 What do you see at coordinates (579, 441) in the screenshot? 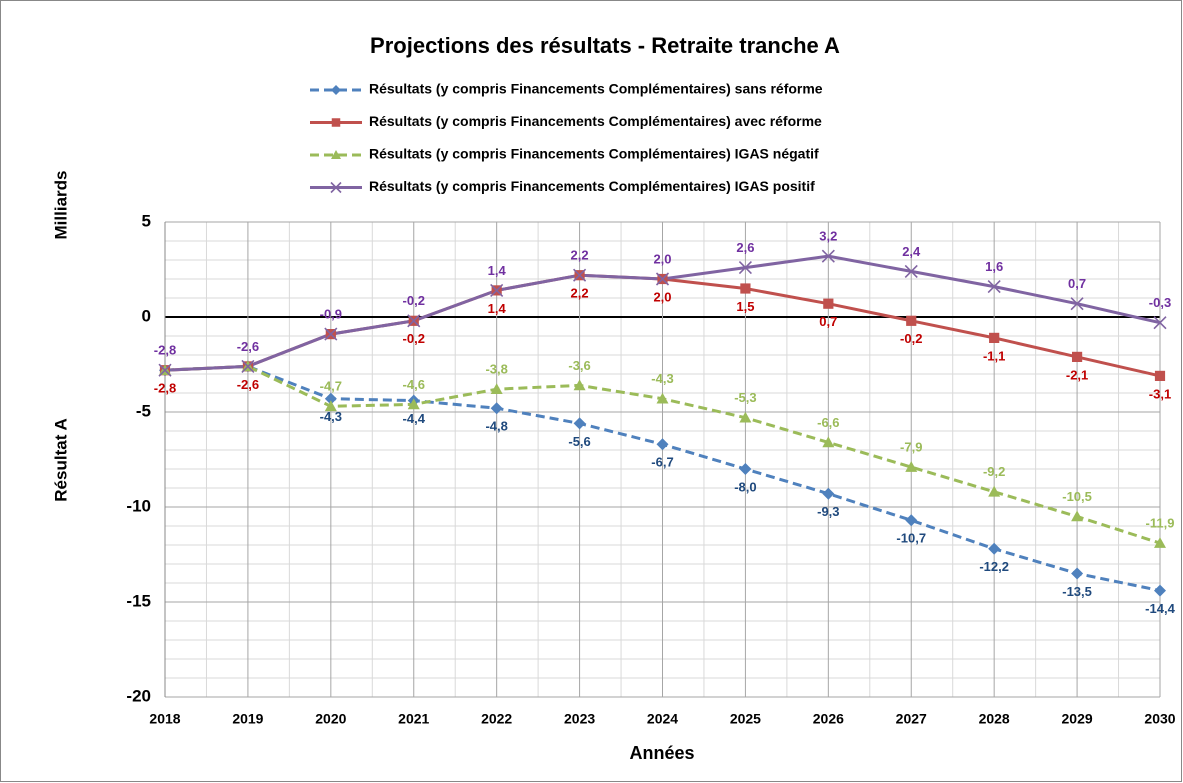
I see `data-label: -5,6` at bounding box center [579, 441].